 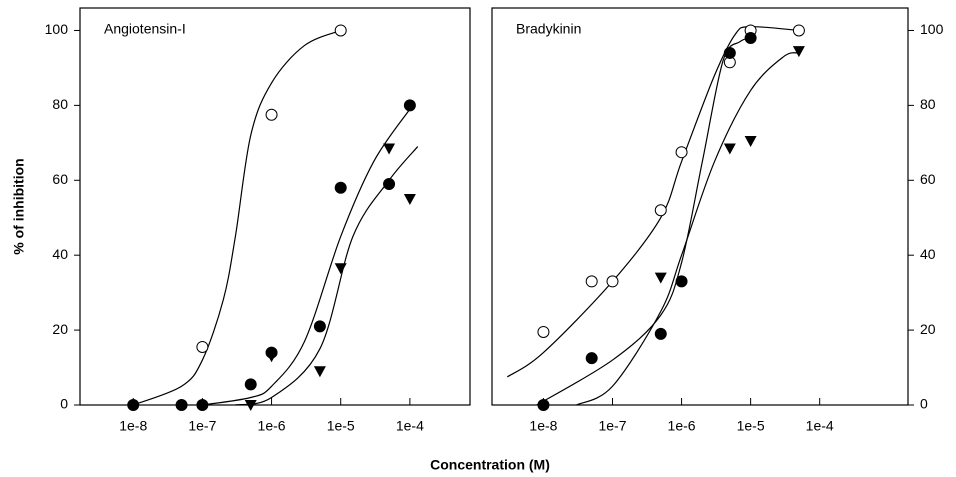 I want to click on panel-title: Angiotensin-I, so click(x=145, y=29).